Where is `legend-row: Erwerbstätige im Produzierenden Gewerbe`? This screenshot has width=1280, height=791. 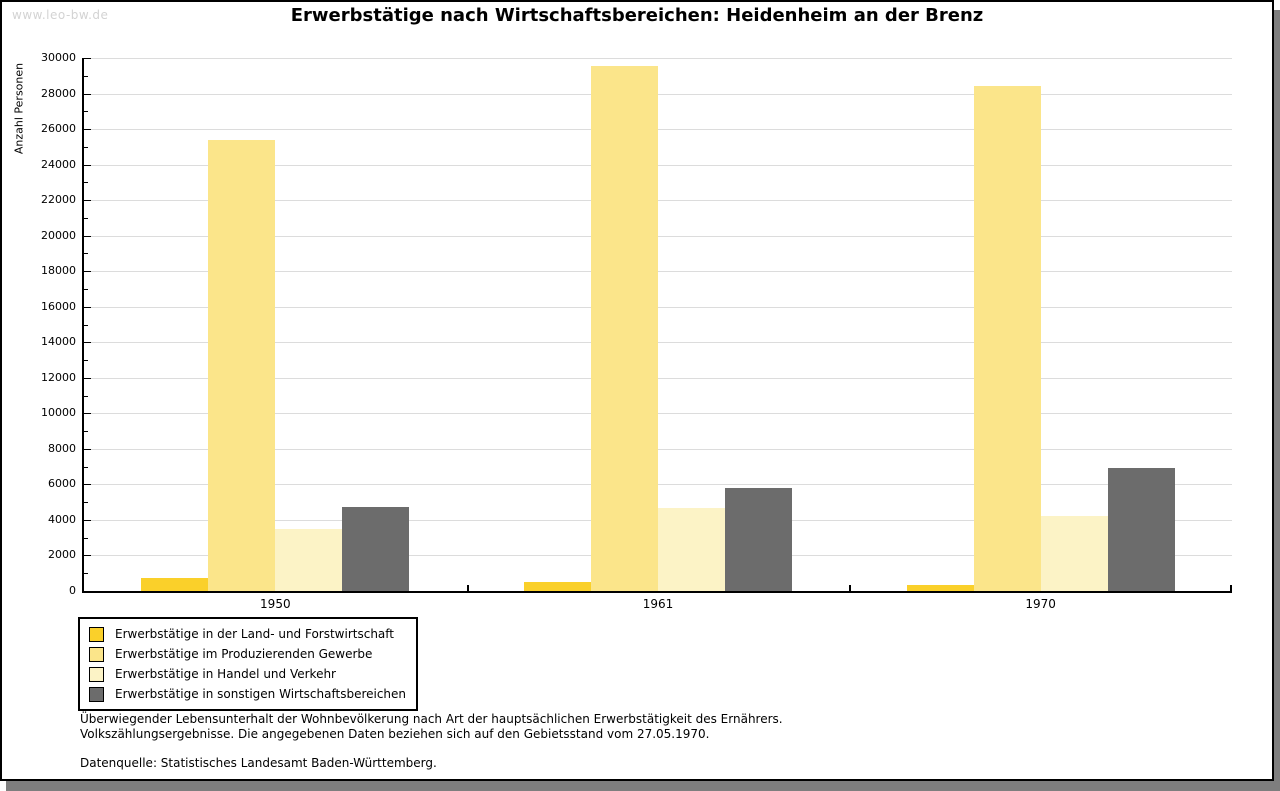
legend-row: Erwerbstätige im Produzierenden Gewerbe is located at coordinates (247, 654).